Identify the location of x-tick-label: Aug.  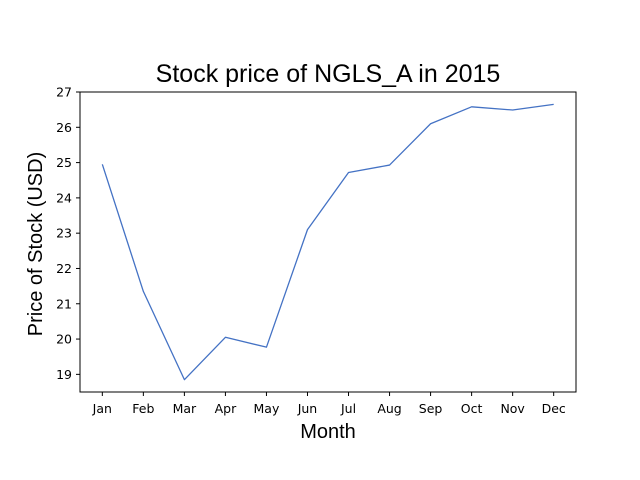
(389, 408).